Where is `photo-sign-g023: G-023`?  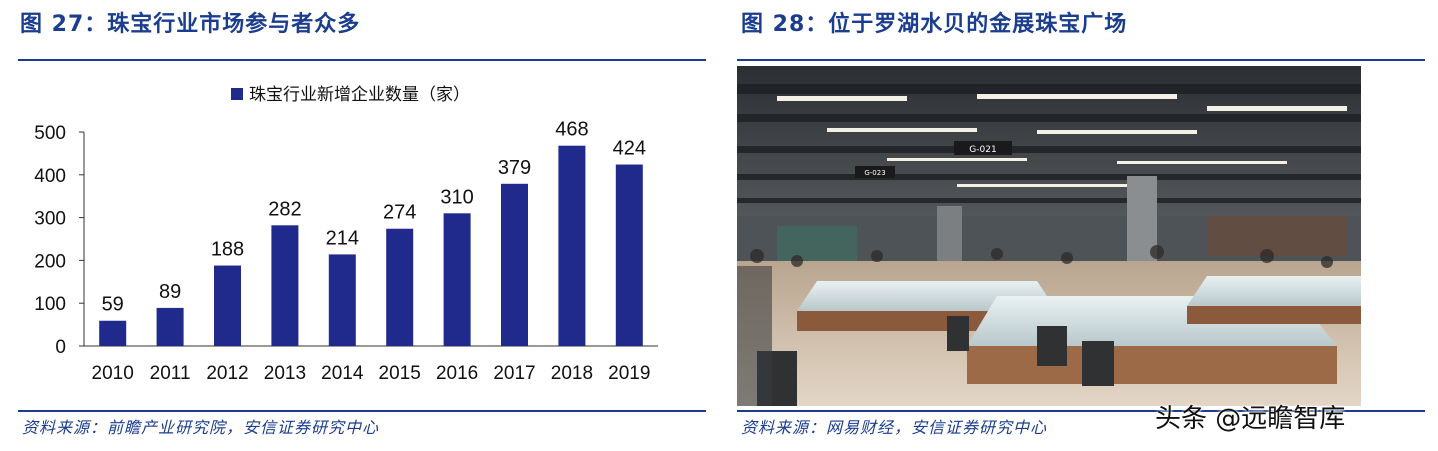 photo-sign-g023: G-023 is located at coordinates (874, 173).